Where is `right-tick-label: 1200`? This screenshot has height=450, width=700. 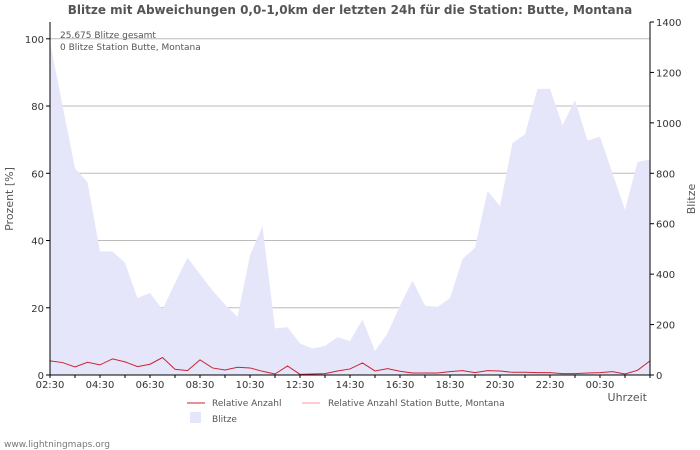 right-tick-label: 1200 is located at coordinates (668, 73).